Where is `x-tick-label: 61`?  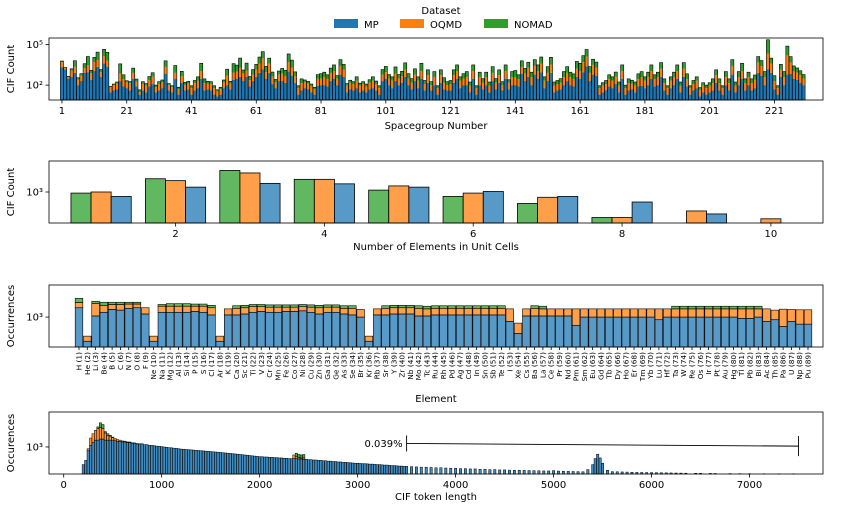
x-tick-label: 61 is located at coordinates (256, 111).